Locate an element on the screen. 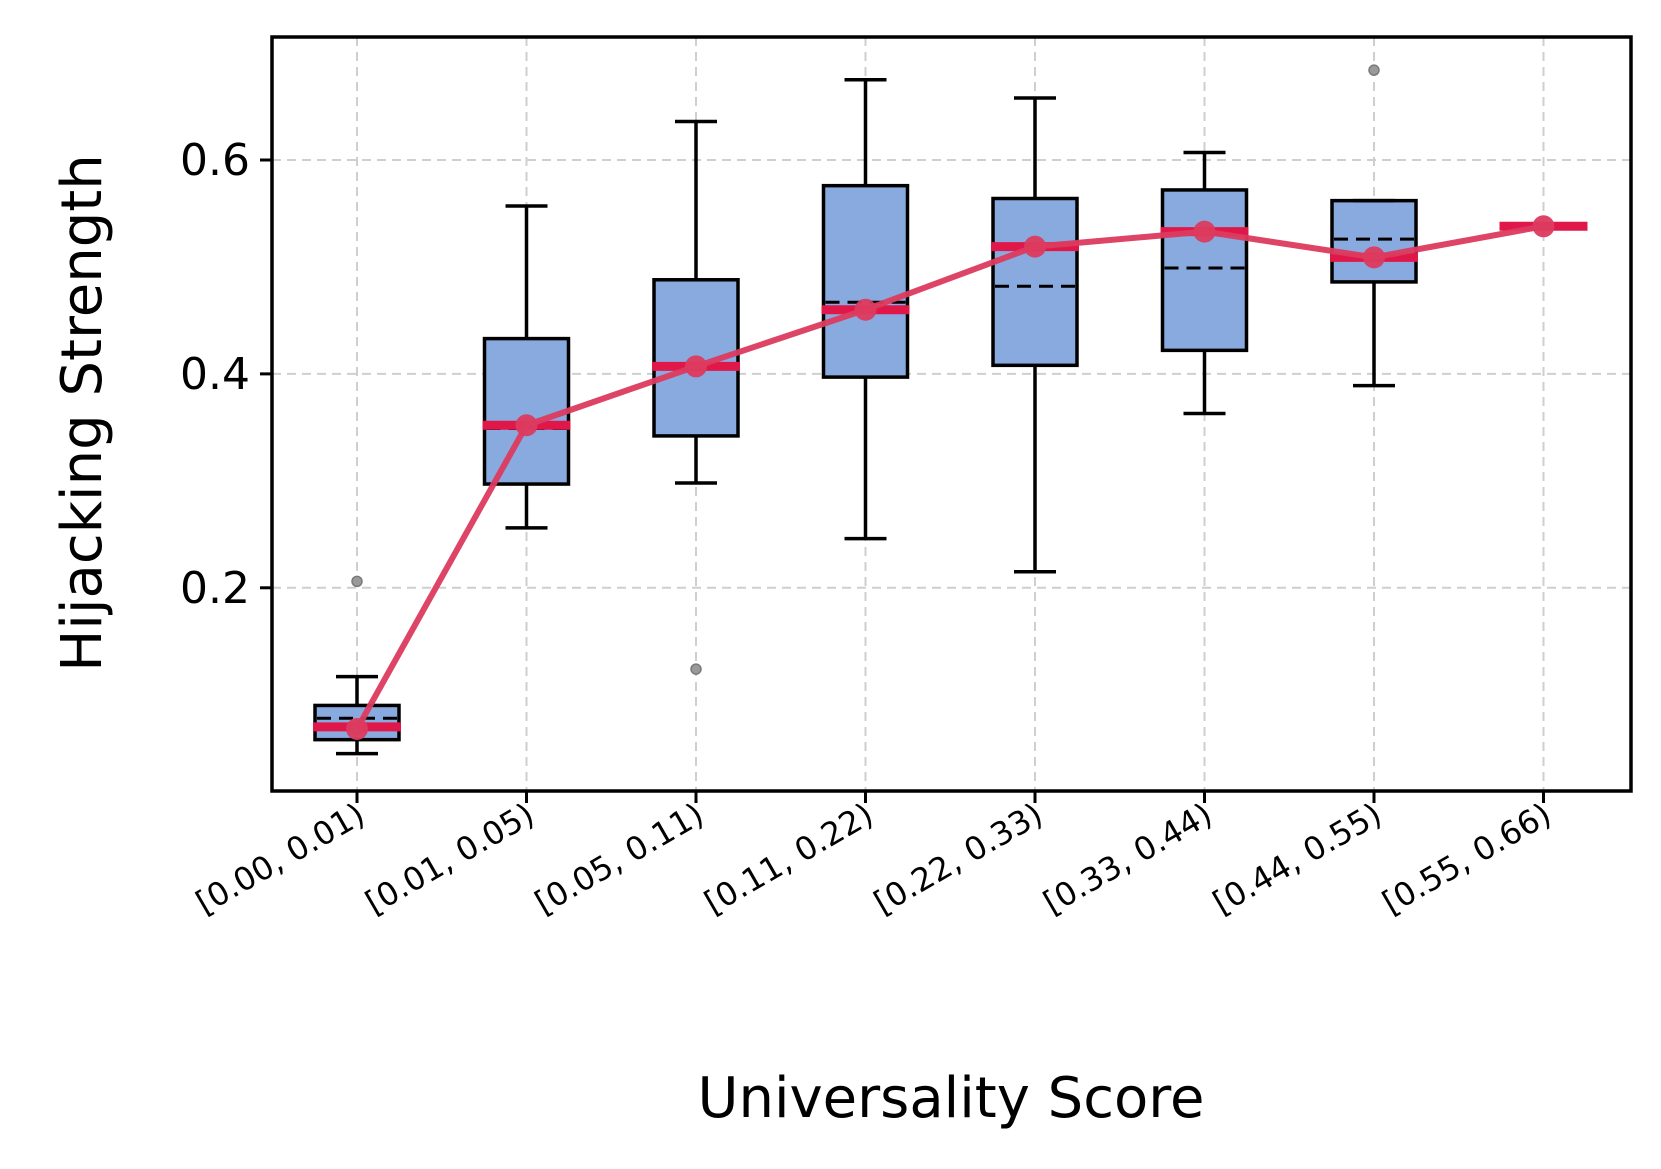 The height and width of the screenshot is (1169, 1661). y-tick-label: 0.4 is located at coordinates (215, 374).